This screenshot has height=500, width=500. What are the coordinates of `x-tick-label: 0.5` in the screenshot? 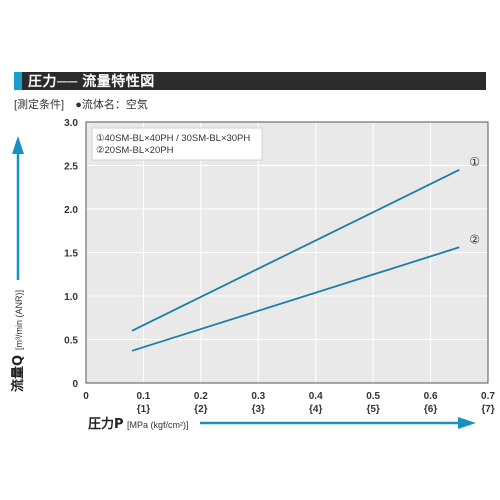 It's located at (373, 396).